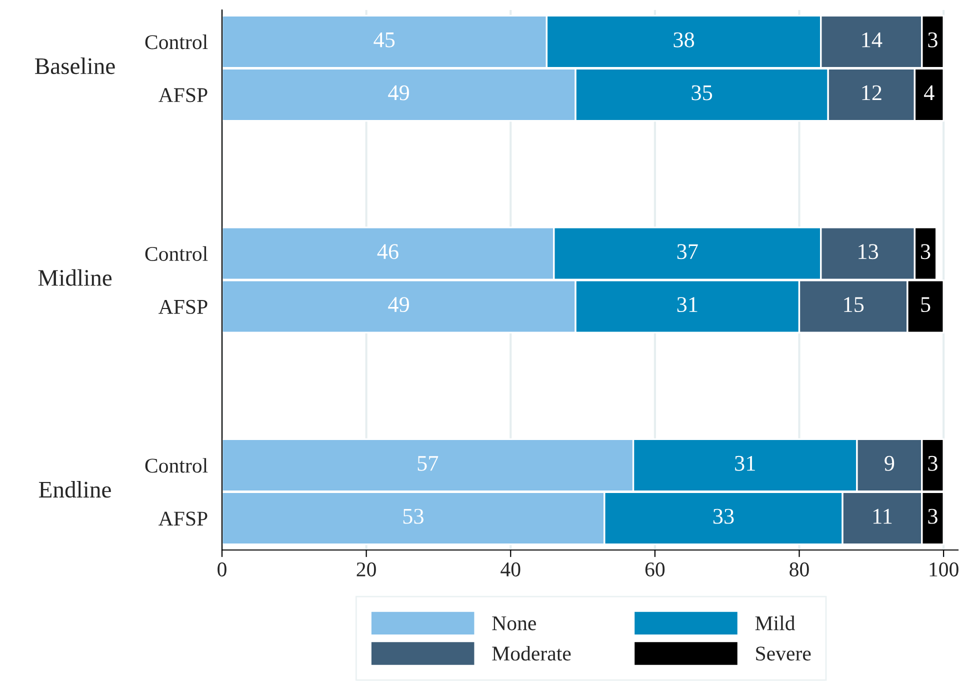  What do you see at coordinates (929, 92) in the screenshot?
I see `data-label: 4` at bounding box center [929, 92].